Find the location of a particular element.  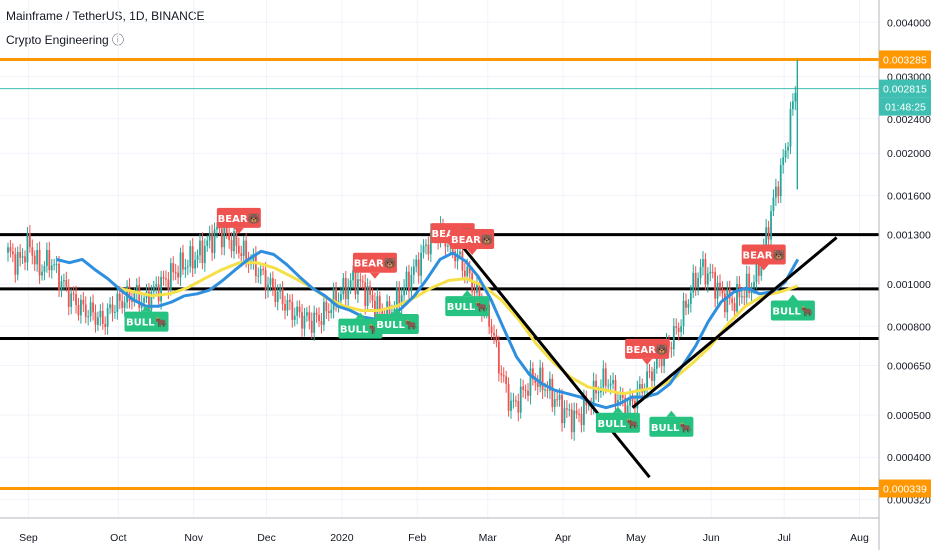

x-tick-label: Nov is located at coordinates (193, 538).